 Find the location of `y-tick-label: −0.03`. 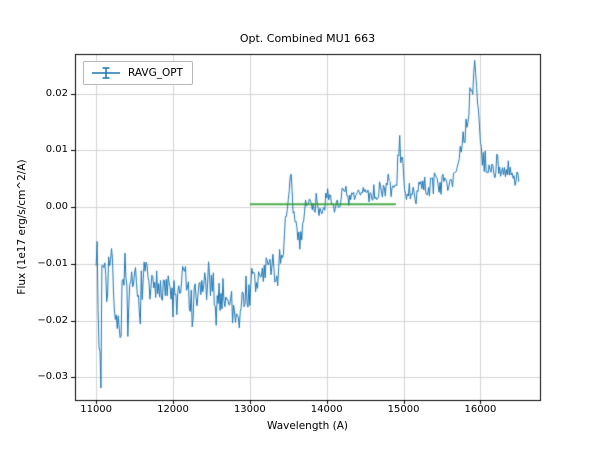

y-tick-label: −0.03 is located at coordinates (52, 377).